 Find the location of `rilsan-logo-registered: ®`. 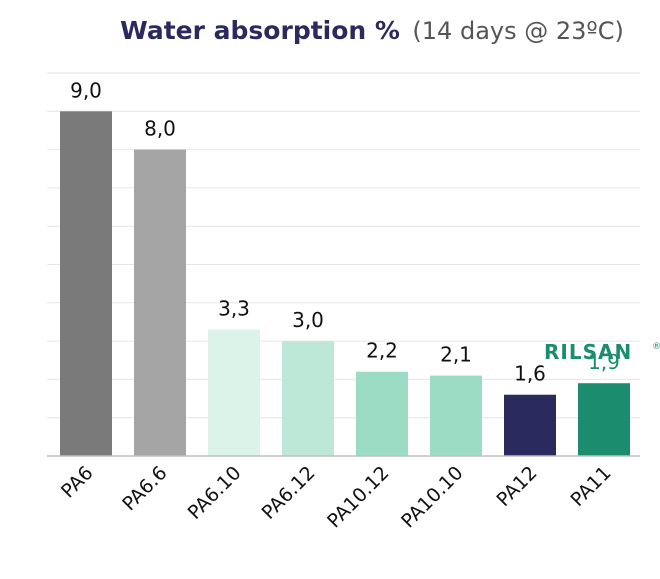

rilsan-logo-registered: ® is located at coordinates (656, 347).